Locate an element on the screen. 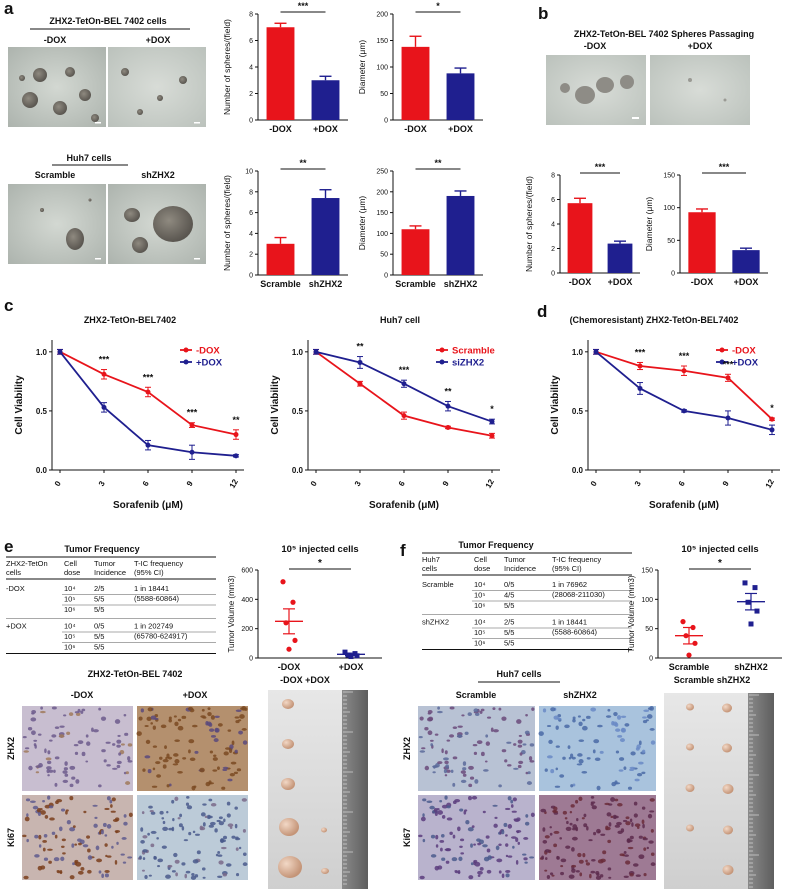  legend-label: +DOX is located at coordinates (745, 363).